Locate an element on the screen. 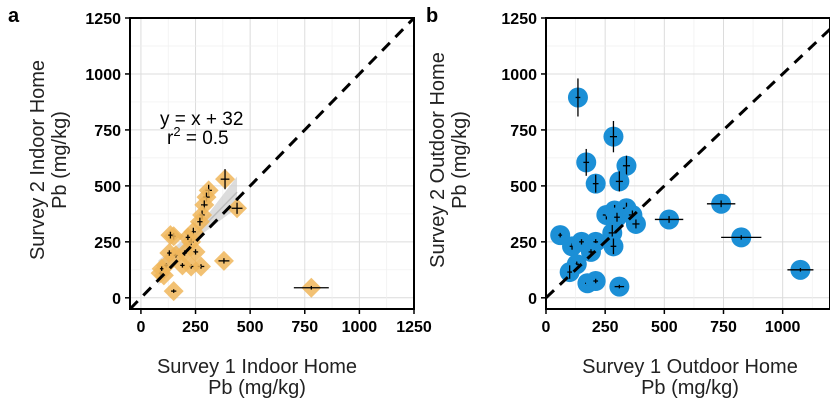 Image resolution: width=830 pixels, height=402 pixels. x-axis-title-line: Survey 1 Outdoor Home is located at coordinates (690, 367).